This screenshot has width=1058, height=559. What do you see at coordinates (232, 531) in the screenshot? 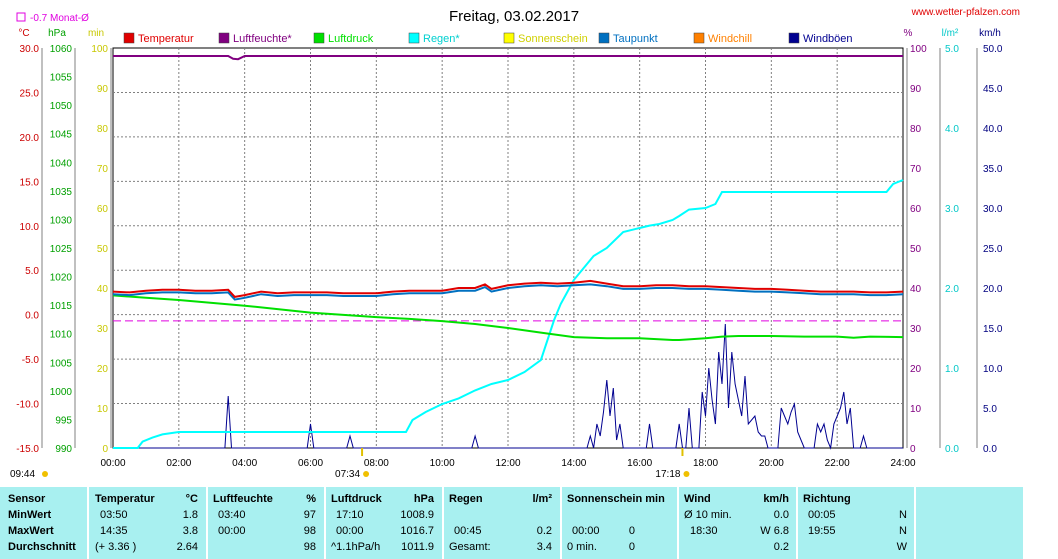
I see `hum-max-time: 00:00` at bounding box center [232, 531].